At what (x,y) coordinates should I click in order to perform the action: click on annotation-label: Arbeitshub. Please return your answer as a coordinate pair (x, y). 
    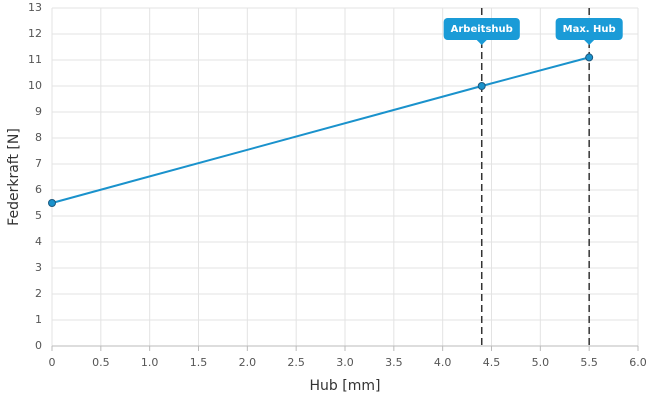
    Looking at the image, I should click on (482, 29).